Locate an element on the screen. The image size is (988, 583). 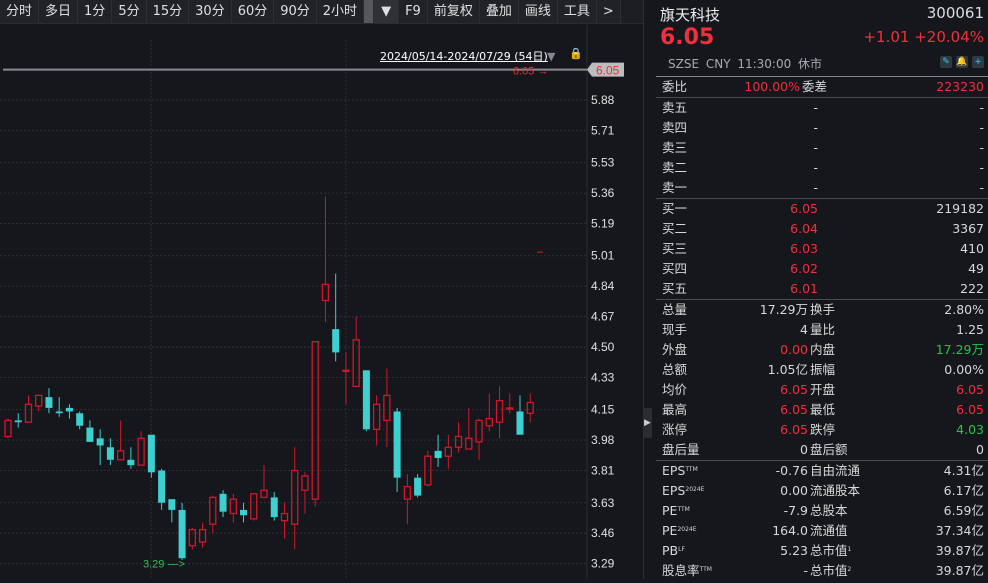
y-tick-label: 4.15 is located at coordinates (603, 410).